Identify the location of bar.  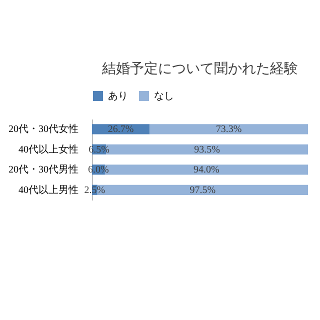
(229, 129).